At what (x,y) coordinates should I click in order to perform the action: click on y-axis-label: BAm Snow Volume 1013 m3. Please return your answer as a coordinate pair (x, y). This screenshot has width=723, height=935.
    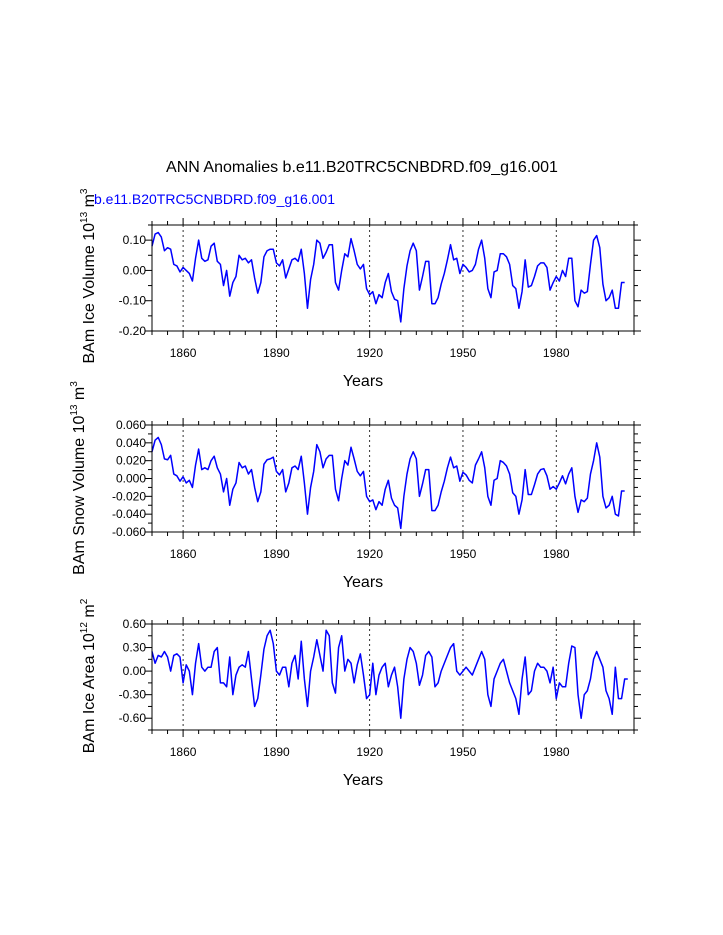
    Looking at the image, I should click on (78, 478).